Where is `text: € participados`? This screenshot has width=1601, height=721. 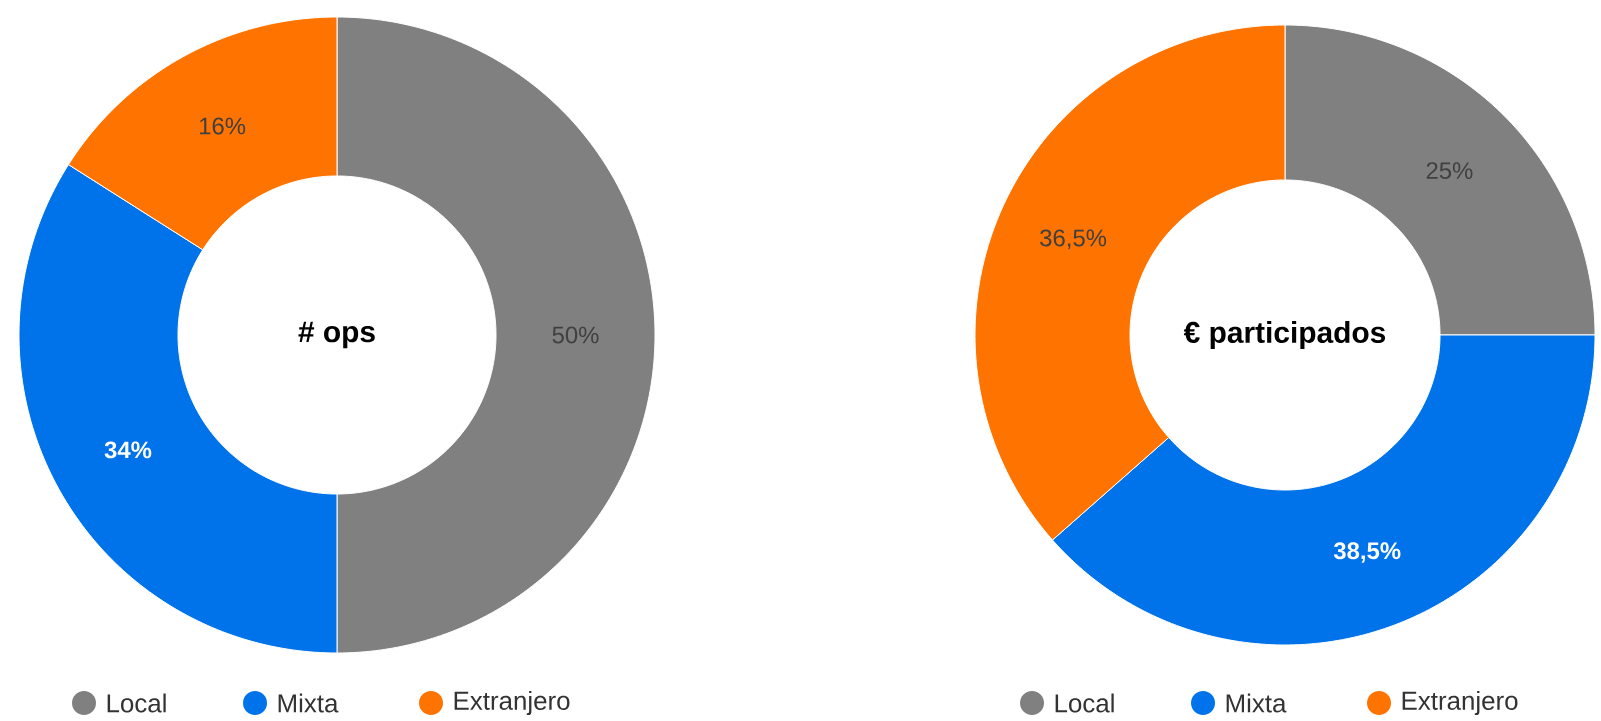
text: € participados is located at coordinates (1284, 335).